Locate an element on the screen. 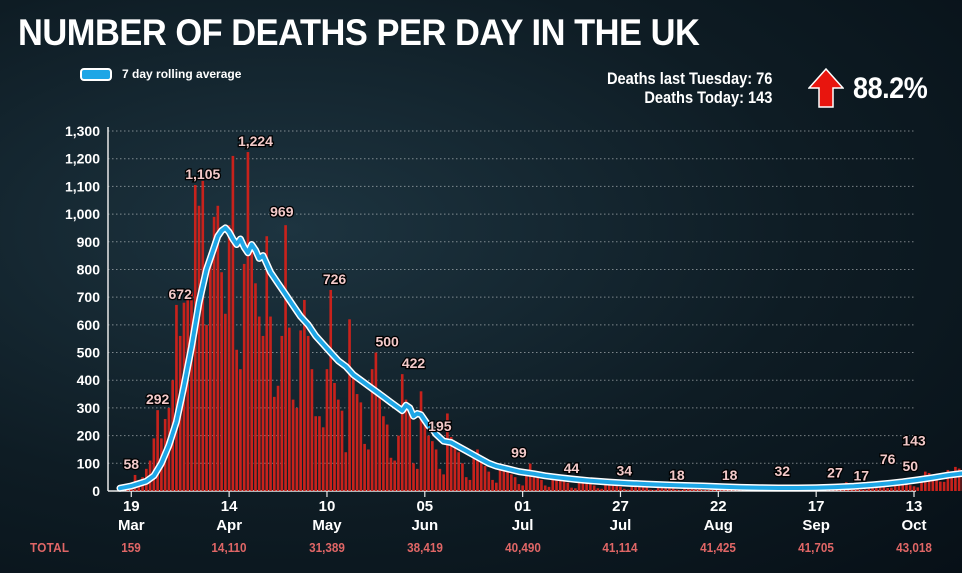 The width and height of the screenshot is (962, 573). total-value: 41,114 is located at coordinates (620, 547).